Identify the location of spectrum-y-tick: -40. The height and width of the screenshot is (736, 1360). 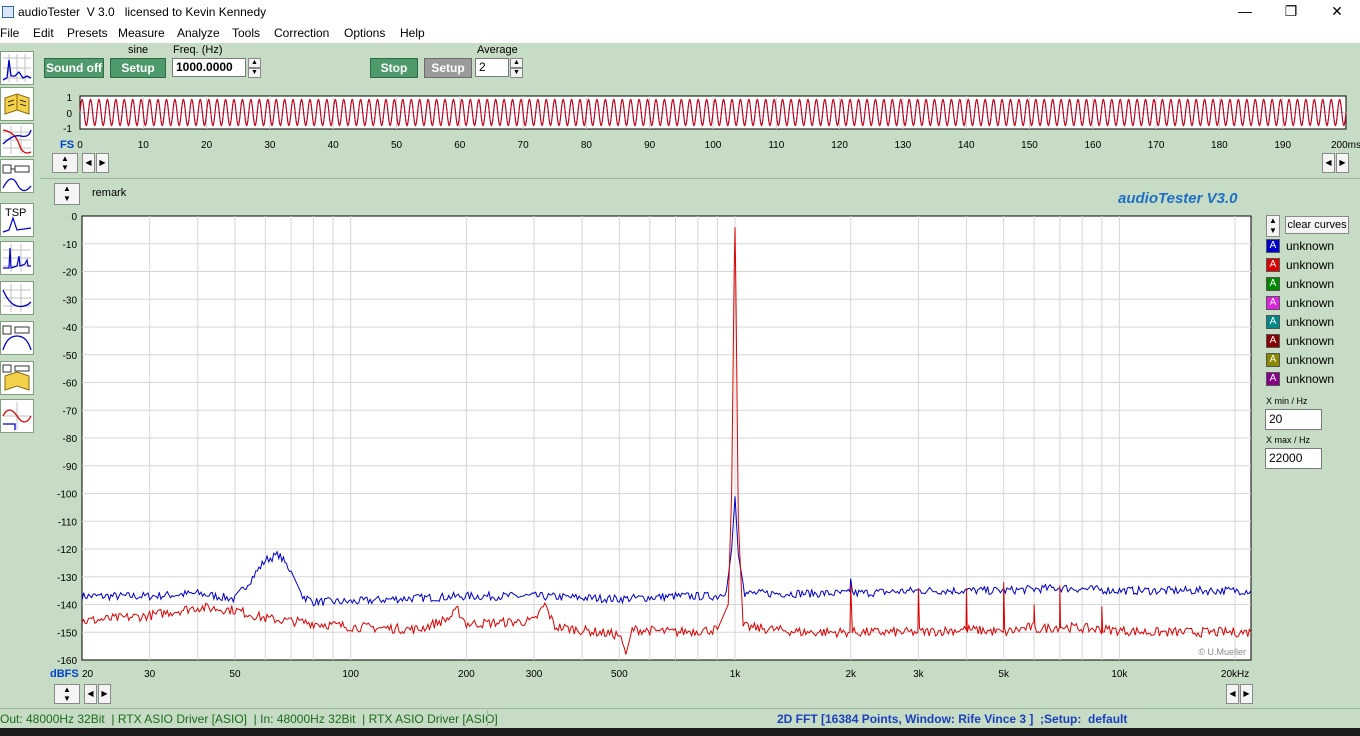
(70, 328).